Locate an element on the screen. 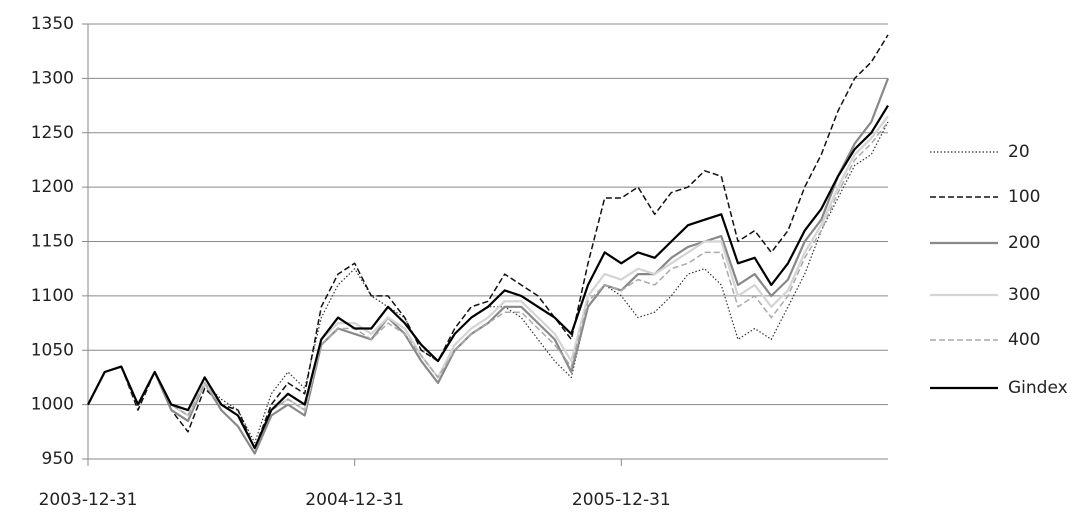  y-tick-label: 1150 is located at coordinates (52, 242).